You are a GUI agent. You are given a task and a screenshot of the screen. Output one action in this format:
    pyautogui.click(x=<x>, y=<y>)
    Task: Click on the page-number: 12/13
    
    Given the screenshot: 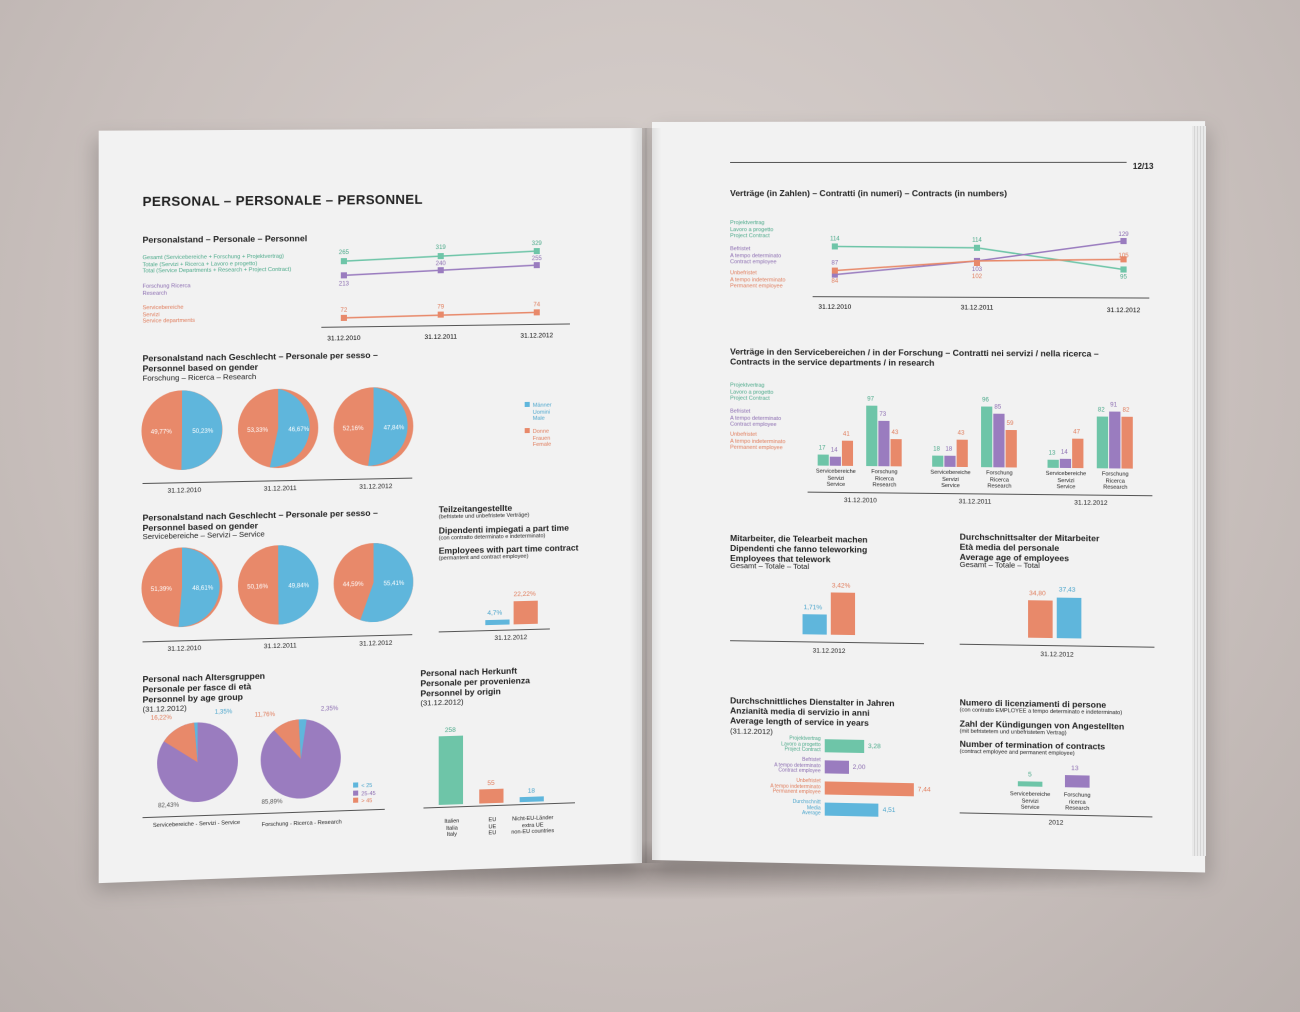 What is the action you would take?
    pyautogui.click(x=1143, y=166)
    